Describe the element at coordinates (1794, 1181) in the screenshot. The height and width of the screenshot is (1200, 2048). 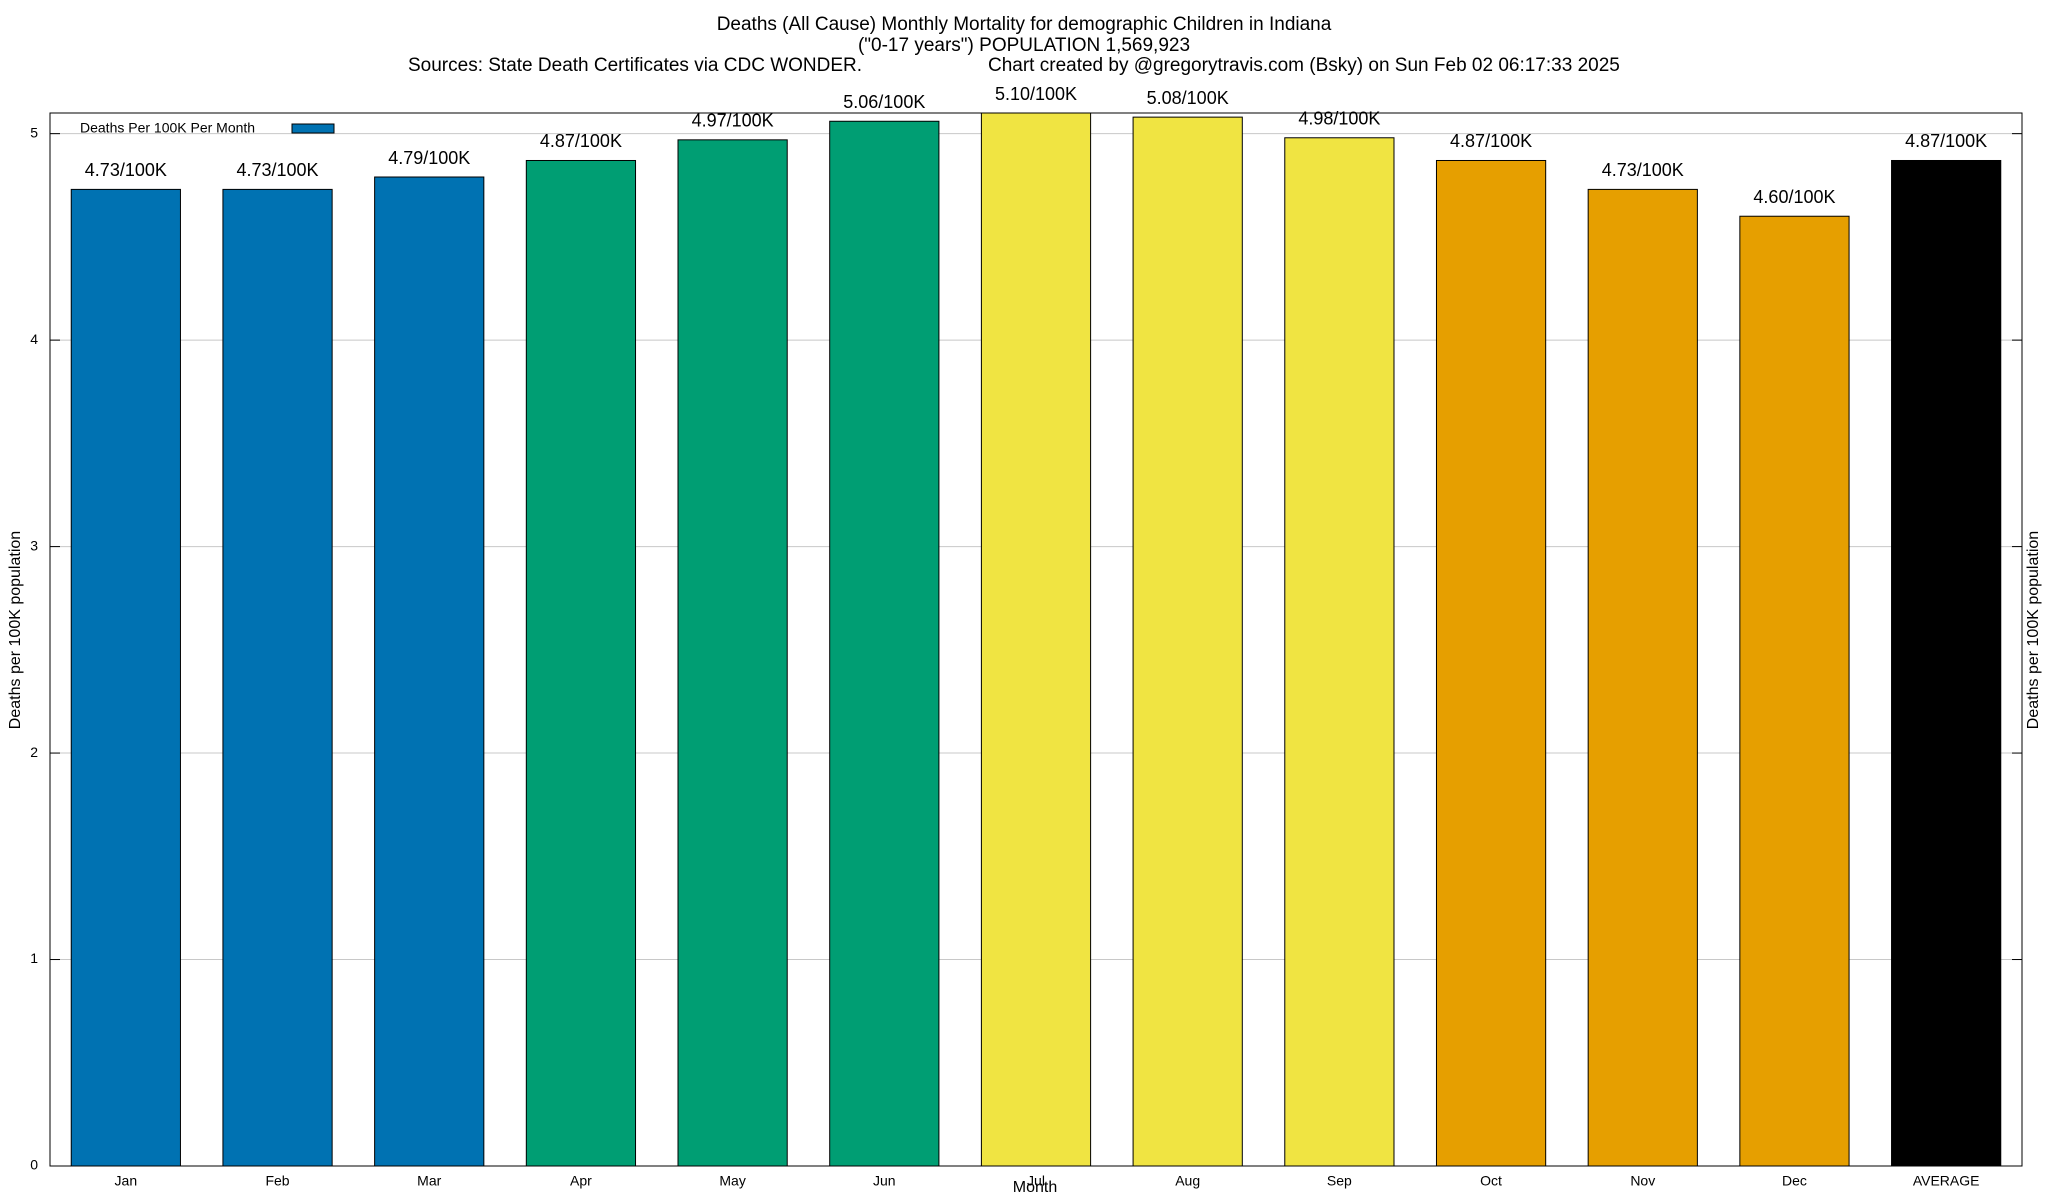
I see `x-tick-label: Dec` at that location.